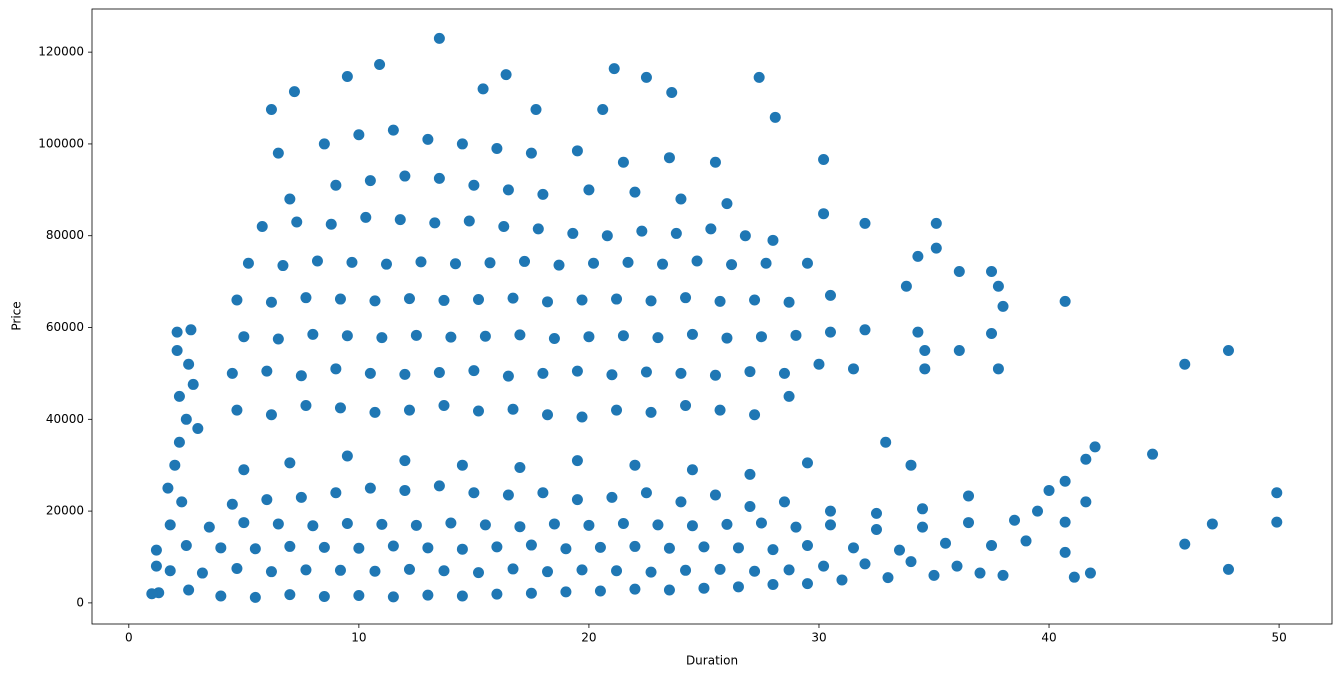  Describe the element at coordinates (818, 638) in the screenshot. I see `x-tick-label: 30` at that location.